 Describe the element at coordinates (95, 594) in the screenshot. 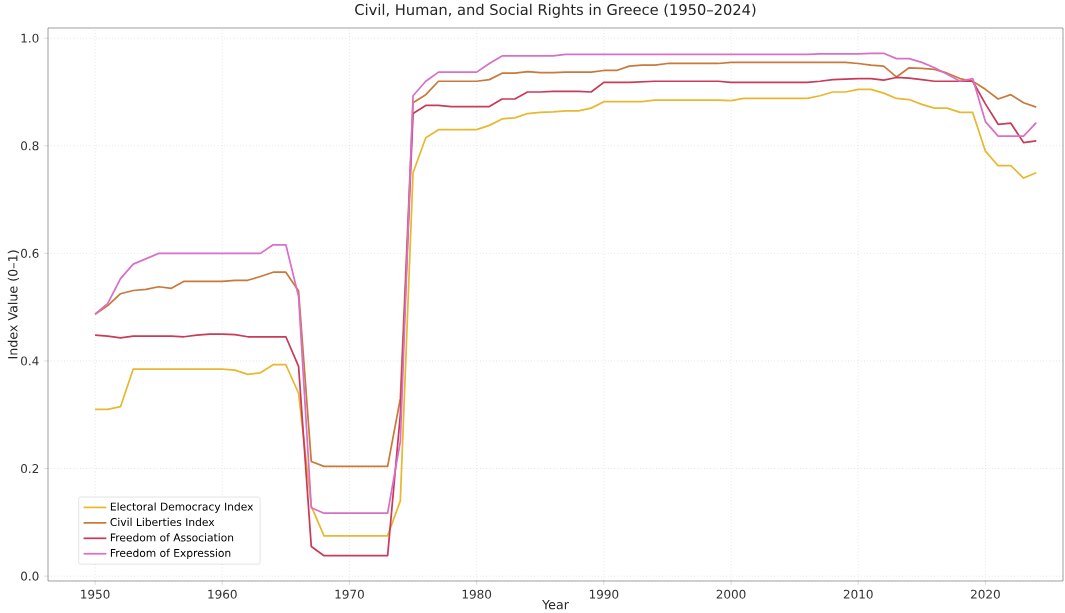

I see `x-tick-label: 1950` at that location.